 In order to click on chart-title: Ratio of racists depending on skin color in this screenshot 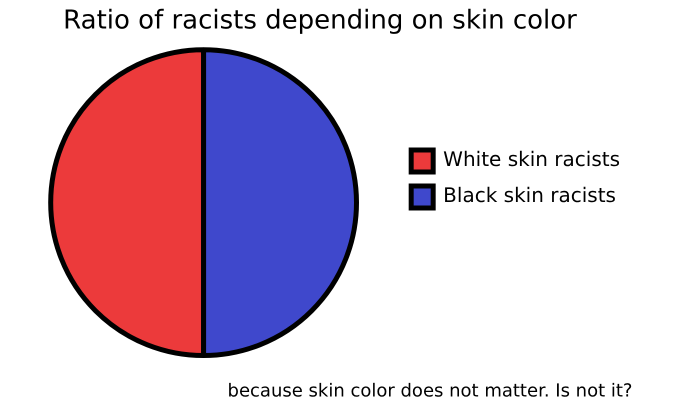, I will do `click(320, 20)`.